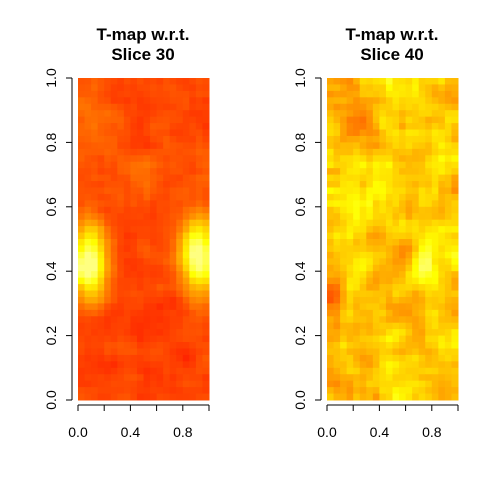  What do you see at coordinates (143, 34) in the screenshot?
I see `panel-title-line-1: T-map w.r.t.` at bounding box center [143, 34].